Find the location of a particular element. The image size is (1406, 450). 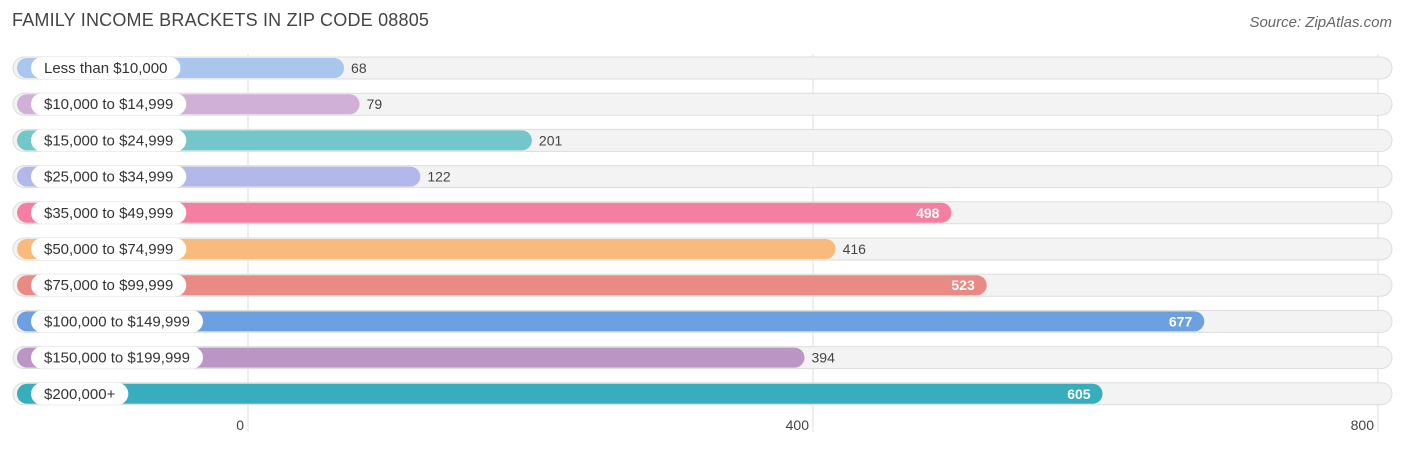

category-label: $15,000 to $24,999 is located at coordinates (108, 140).